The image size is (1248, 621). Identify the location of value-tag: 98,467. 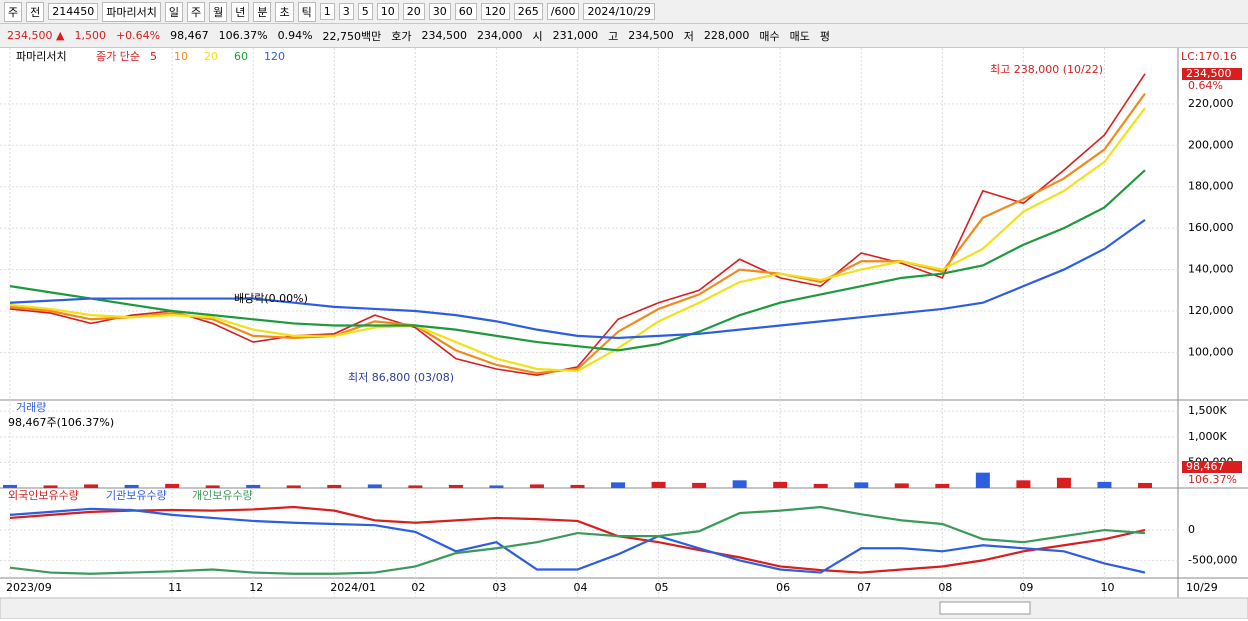
(1205, 466).